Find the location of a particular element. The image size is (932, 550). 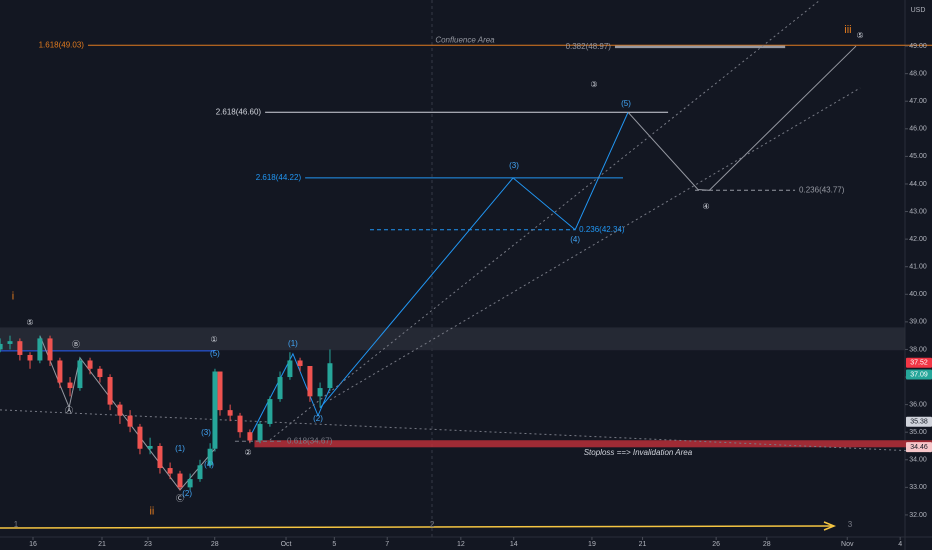

time-arrow-head is located at coordinates (830, 526).